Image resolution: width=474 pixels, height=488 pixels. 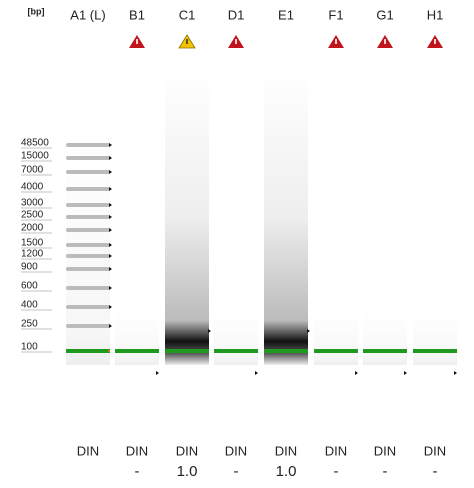 I want to click on lane-name: A1 (L), so click(x=87, y=14).